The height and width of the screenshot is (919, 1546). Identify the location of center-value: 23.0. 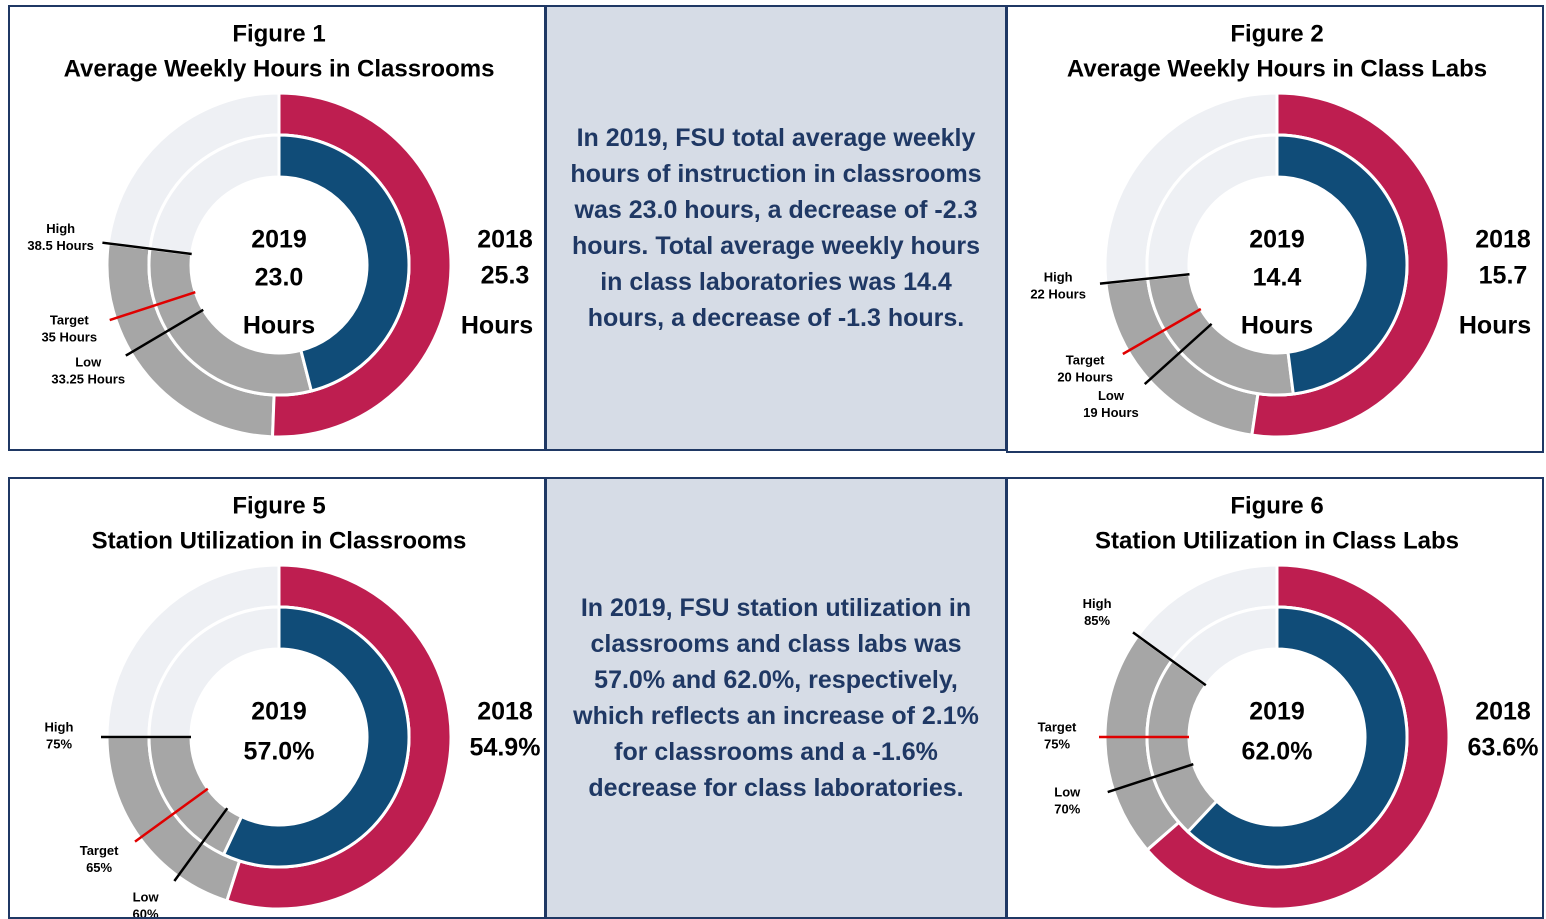
(279, 278).